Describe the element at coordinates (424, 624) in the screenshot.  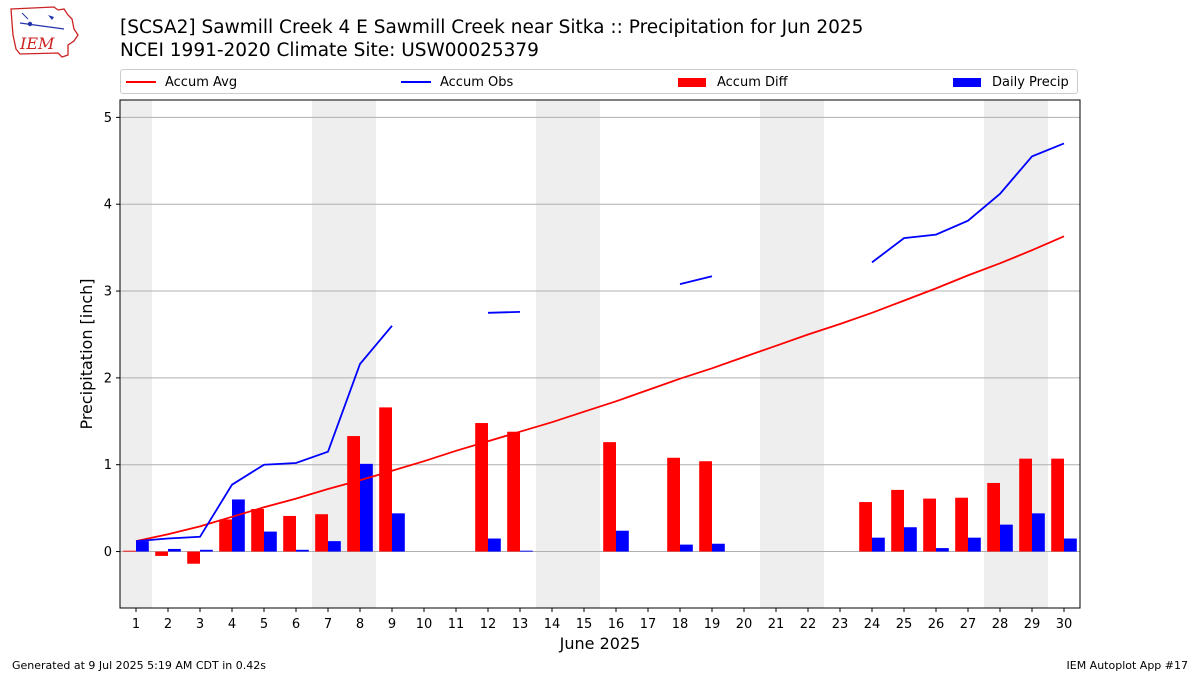
I see `x-tick-label: 10` at that location.